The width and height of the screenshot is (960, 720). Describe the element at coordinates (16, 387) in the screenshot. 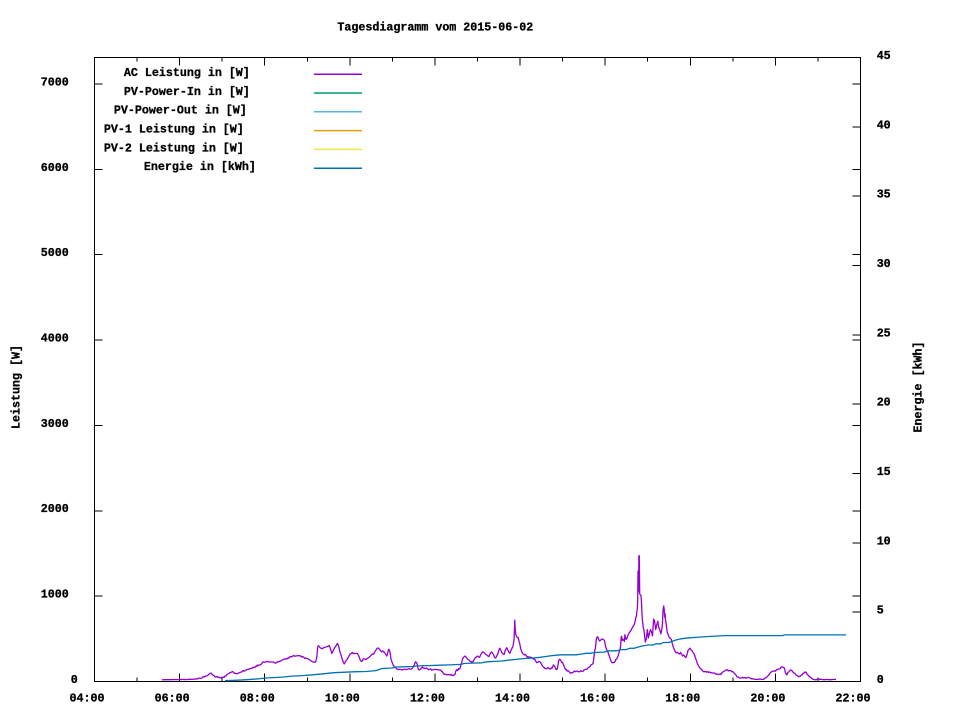

I see `svg-text: Leistung [W]` at that location.